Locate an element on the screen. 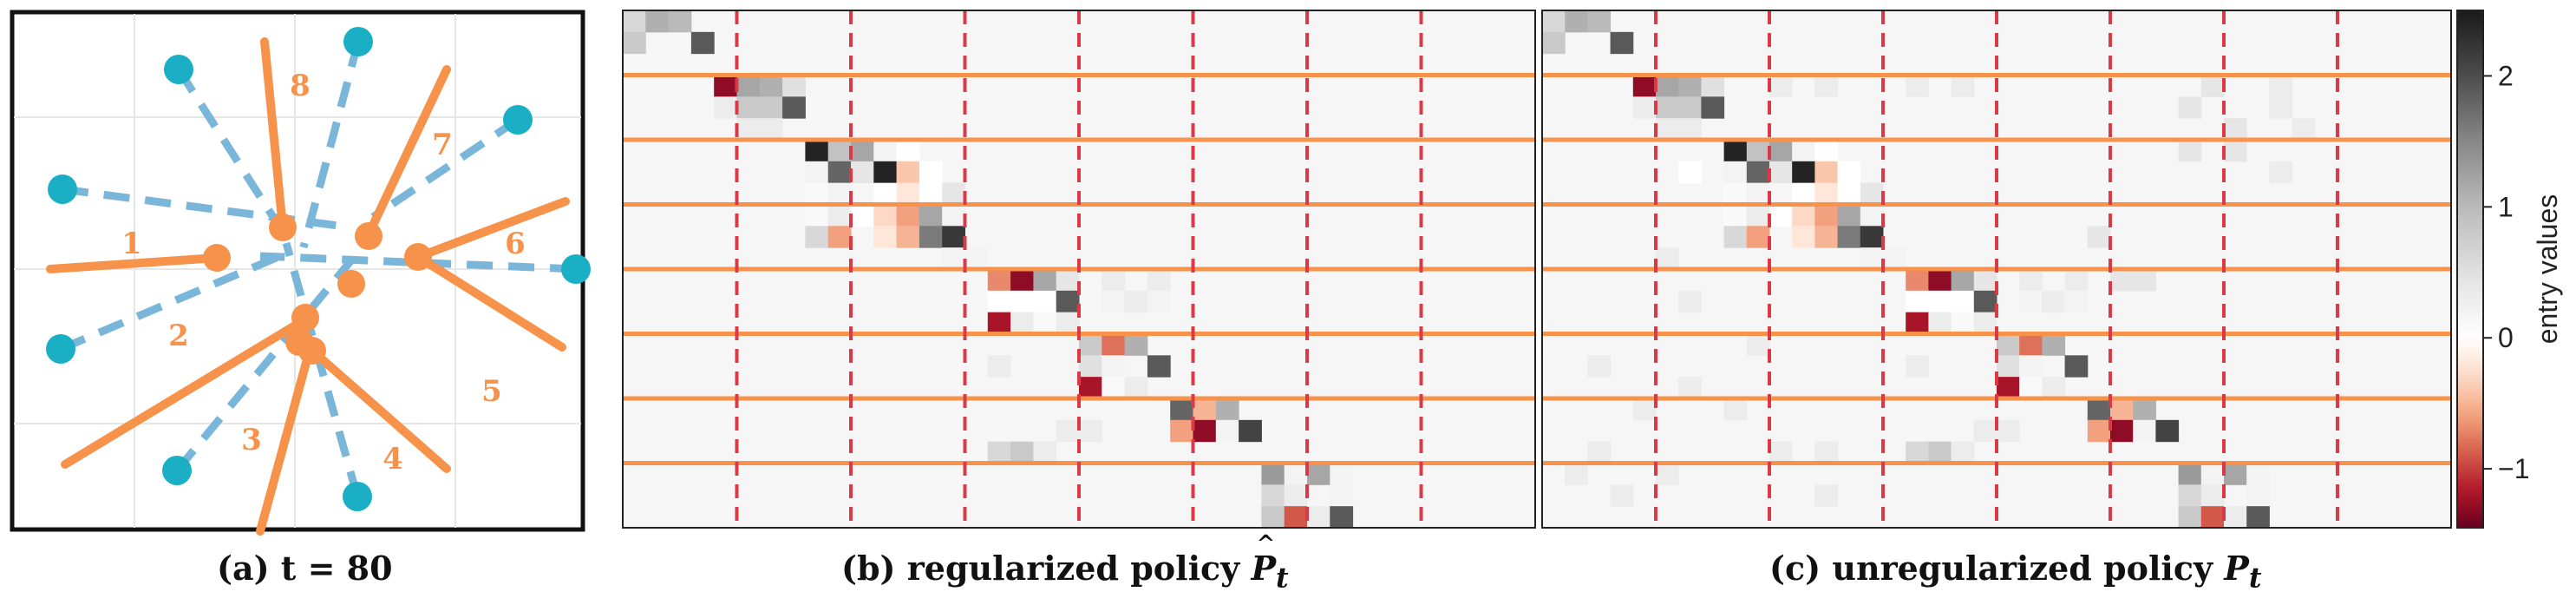 The height and width of the screenshot is (605, 2576). agent-label: 4 is located at coordinates (392, 459).